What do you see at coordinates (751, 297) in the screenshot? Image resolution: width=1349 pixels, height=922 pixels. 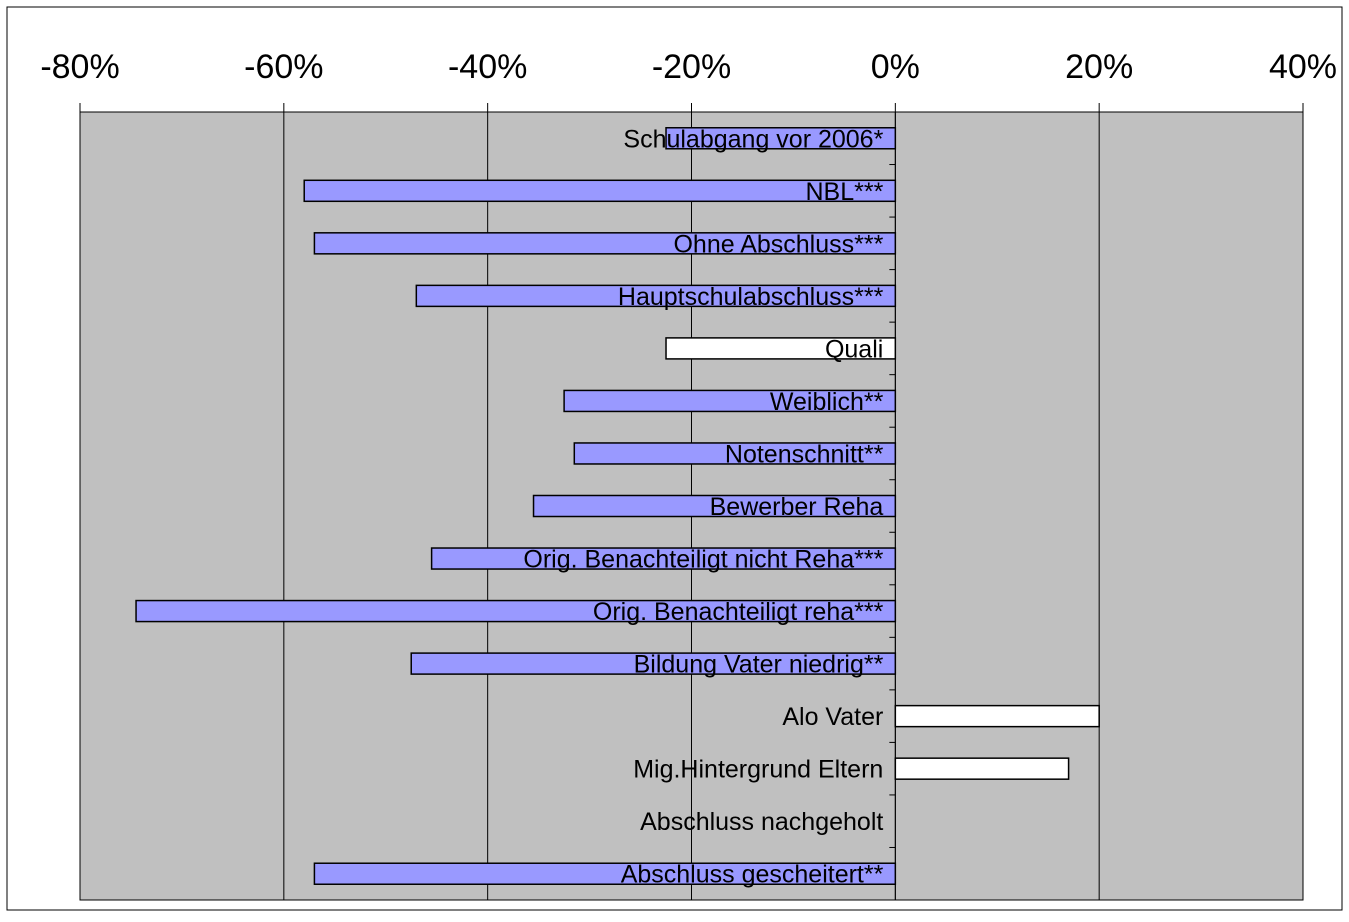 I see `category-label: Hauptschulabschluss***` at bounding box center [751, 297].